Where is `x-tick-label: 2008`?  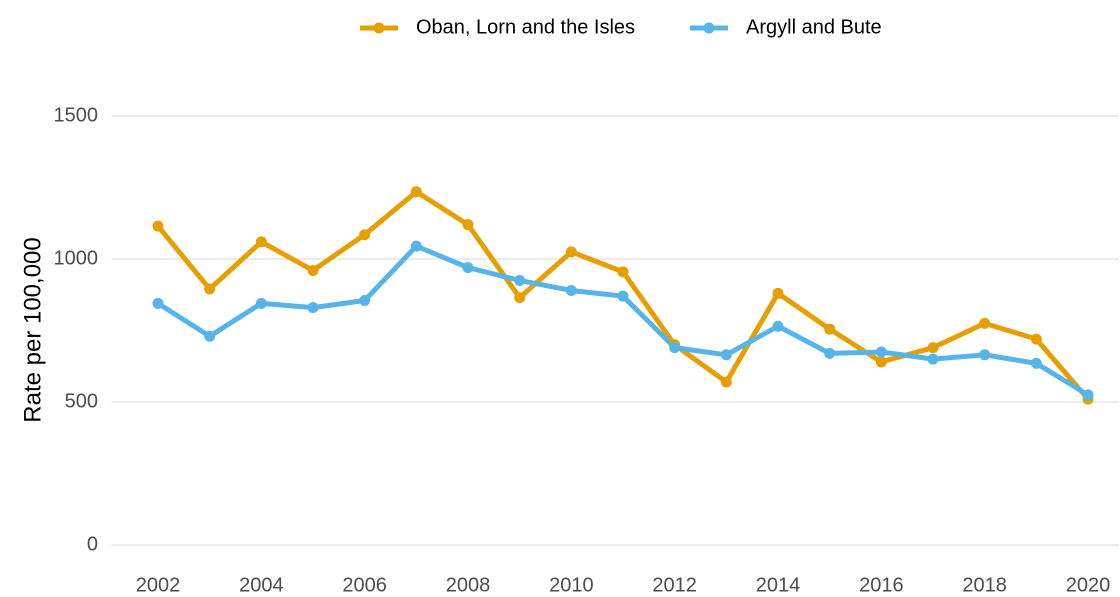 x-tick-label: 2008 is located at coordinates (468, 585).